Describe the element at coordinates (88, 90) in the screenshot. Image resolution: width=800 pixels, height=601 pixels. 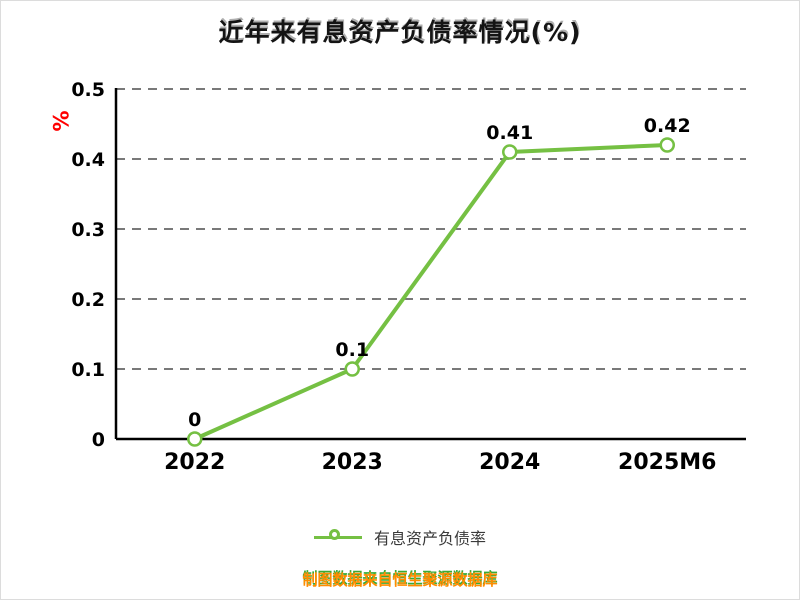
I see `y-tick-label: 0.5` at that location.